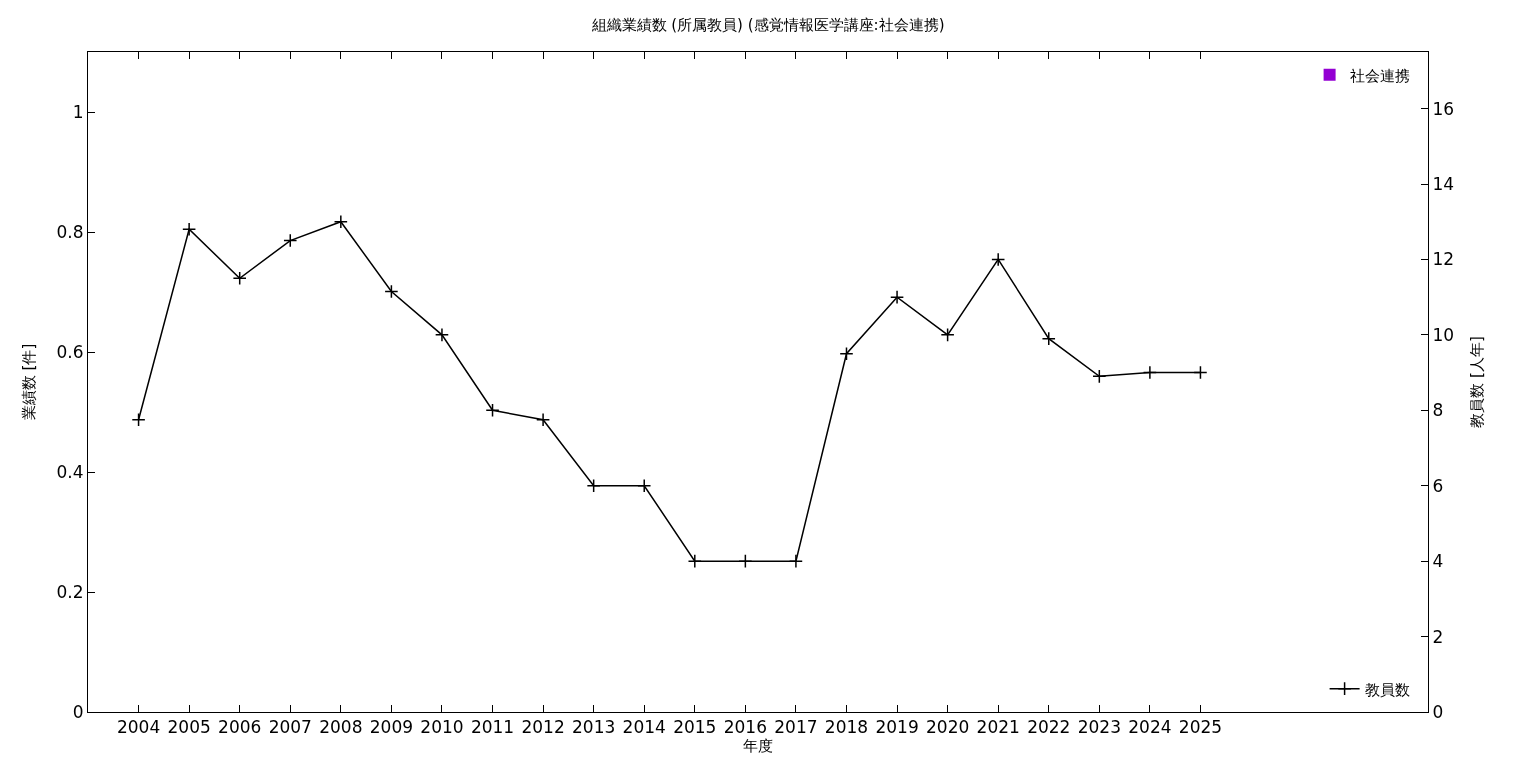  Describe the element at coordinates (70, 351) in the screenshot. I see `y-tick-label: 0.6` at that location.